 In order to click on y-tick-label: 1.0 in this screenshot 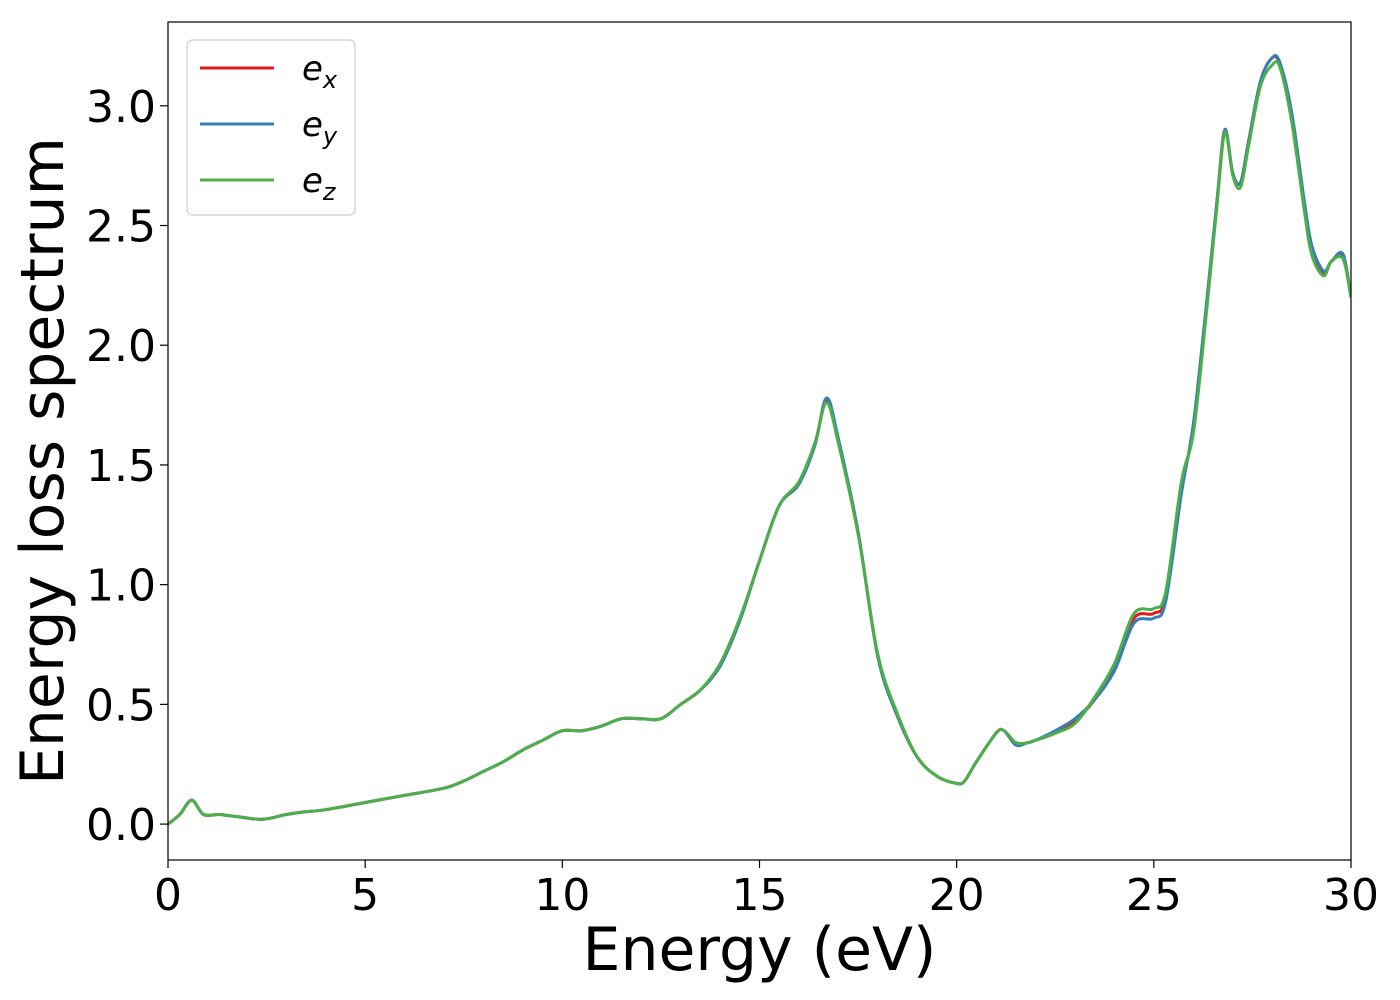, I will do `click(121, 586)`.